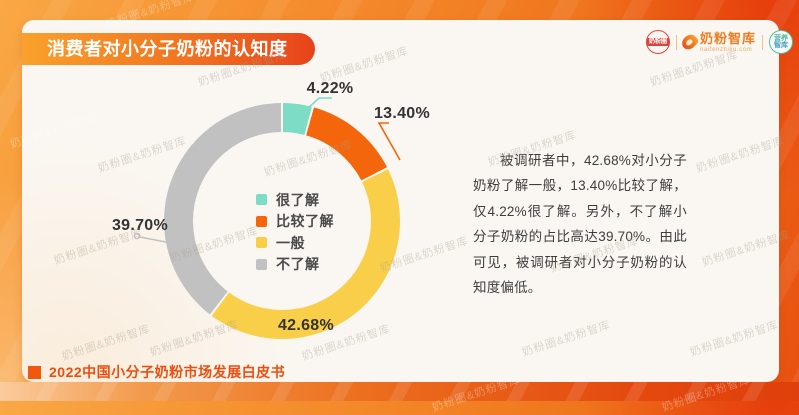 The width and height of the screenshot is (799, 415). What do you see at coordinates (34, 372) in the screenshot?
I see `bullet-square-icon` at bounding box center [34, 372].